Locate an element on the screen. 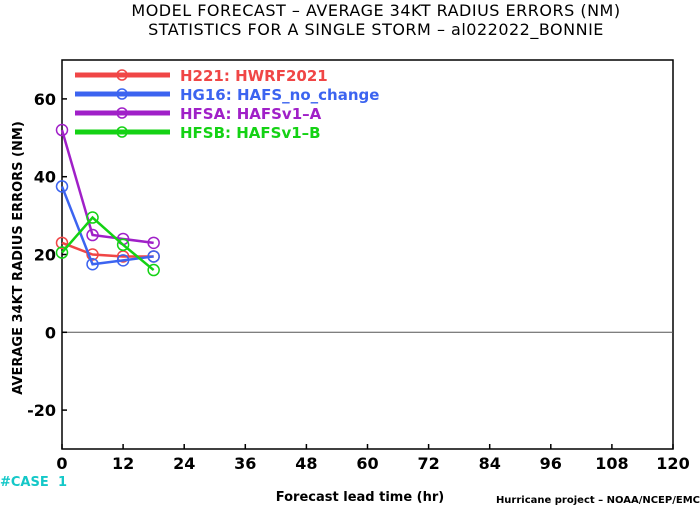  x-tick-label: 72 is located at coordinates (428, 463).